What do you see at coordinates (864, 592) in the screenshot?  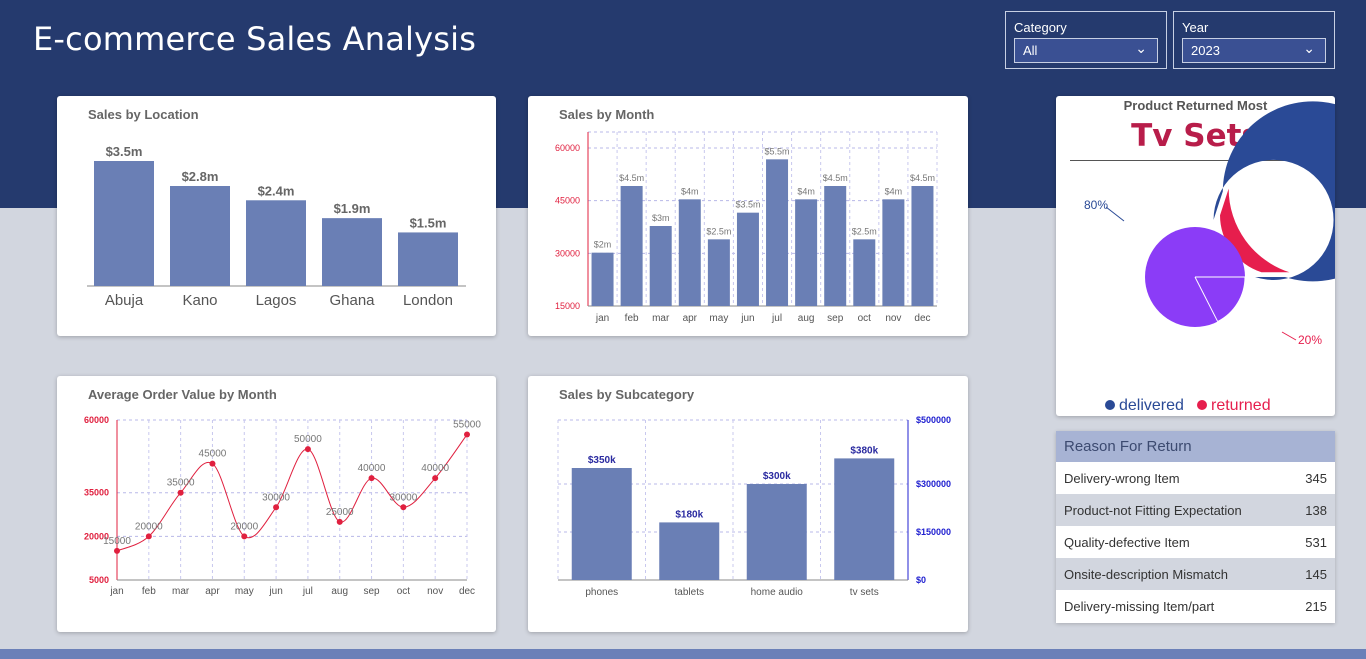 I see `tick-label: tv sets` at bounding box center [864, 592].